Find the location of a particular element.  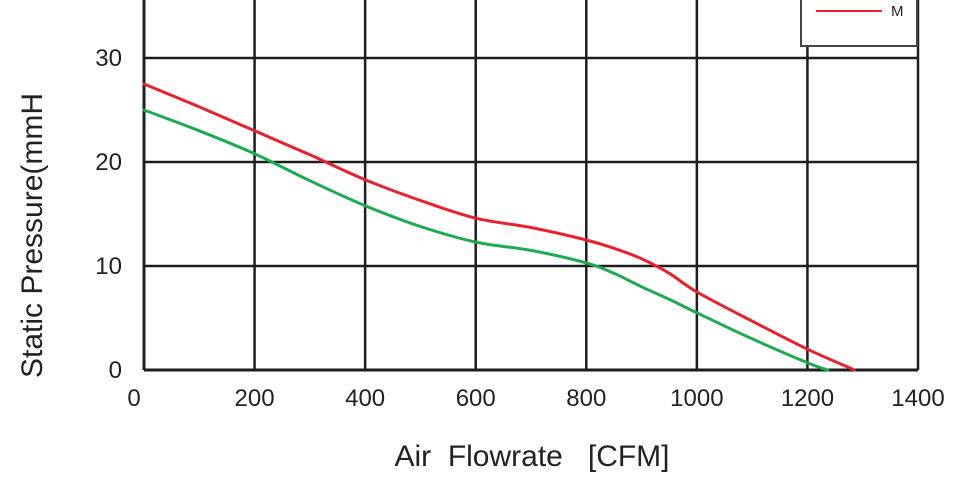

x-tick-label-400: 400 is located at coordinates (365, 398).